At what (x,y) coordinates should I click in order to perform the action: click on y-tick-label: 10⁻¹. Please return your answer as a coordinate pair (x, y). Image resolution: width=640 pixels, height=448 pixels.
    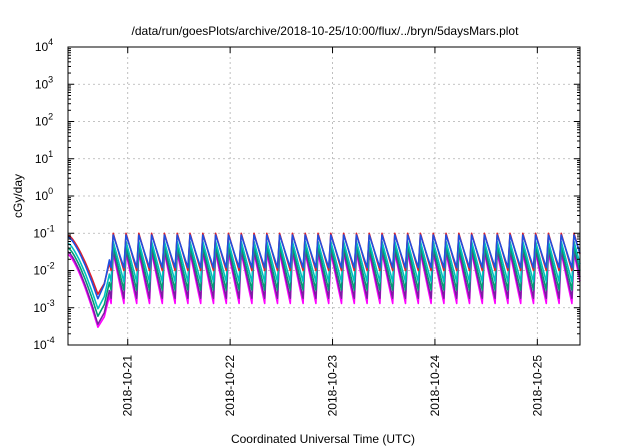
    Looking at the image, I should click on (43, 231).